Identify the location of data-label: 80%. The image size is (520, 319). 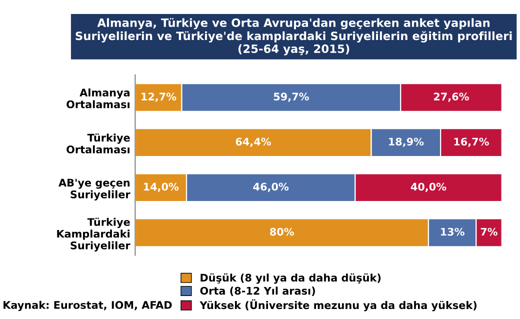
(282, 232).